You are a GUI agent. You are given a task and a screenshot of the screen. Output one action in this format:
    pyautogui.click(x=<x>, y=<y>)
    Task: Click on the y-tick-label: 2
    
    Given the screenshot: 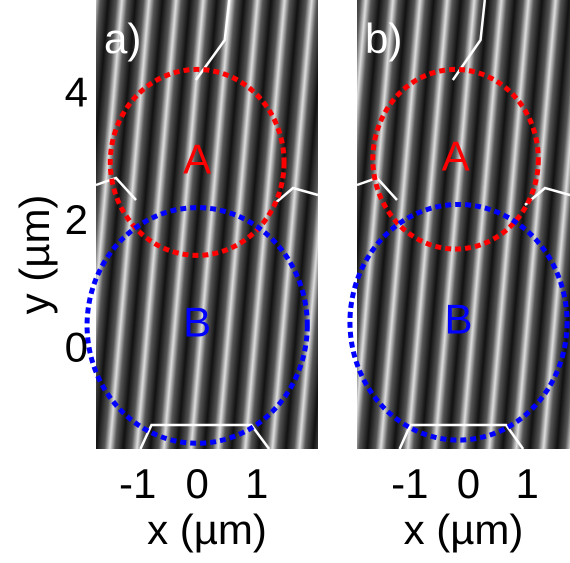 What is the action you would take?
    pyautogui.click(x=76, y=219)
    